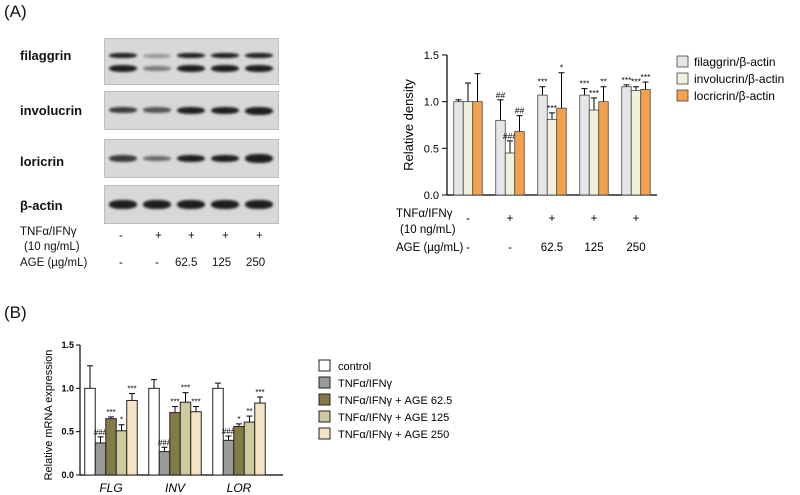 The height and width of the screenshot is (495, 800). Describe the element at coordinates (393, 418) in the screenshot. I see `legend-label: TNFα/IFNγ + AGE 125` at that location.